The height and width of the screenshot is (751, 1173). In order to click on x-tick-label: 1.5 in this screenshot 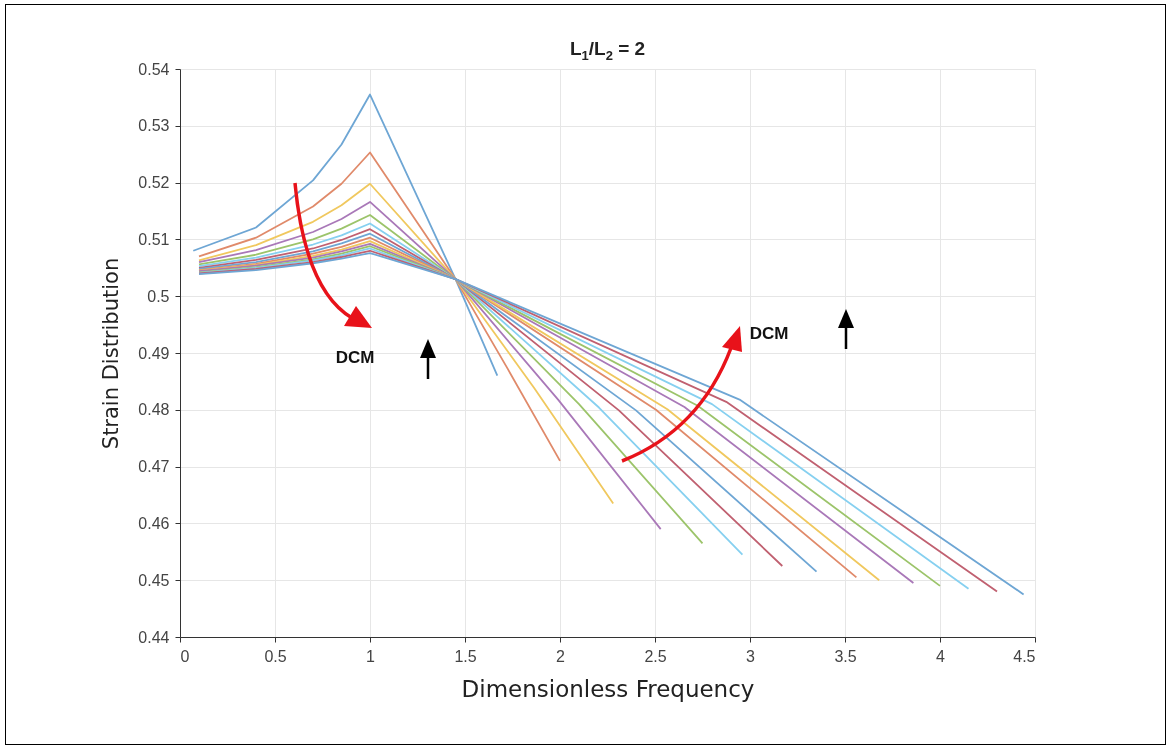, I will do `click(465, 656)`.